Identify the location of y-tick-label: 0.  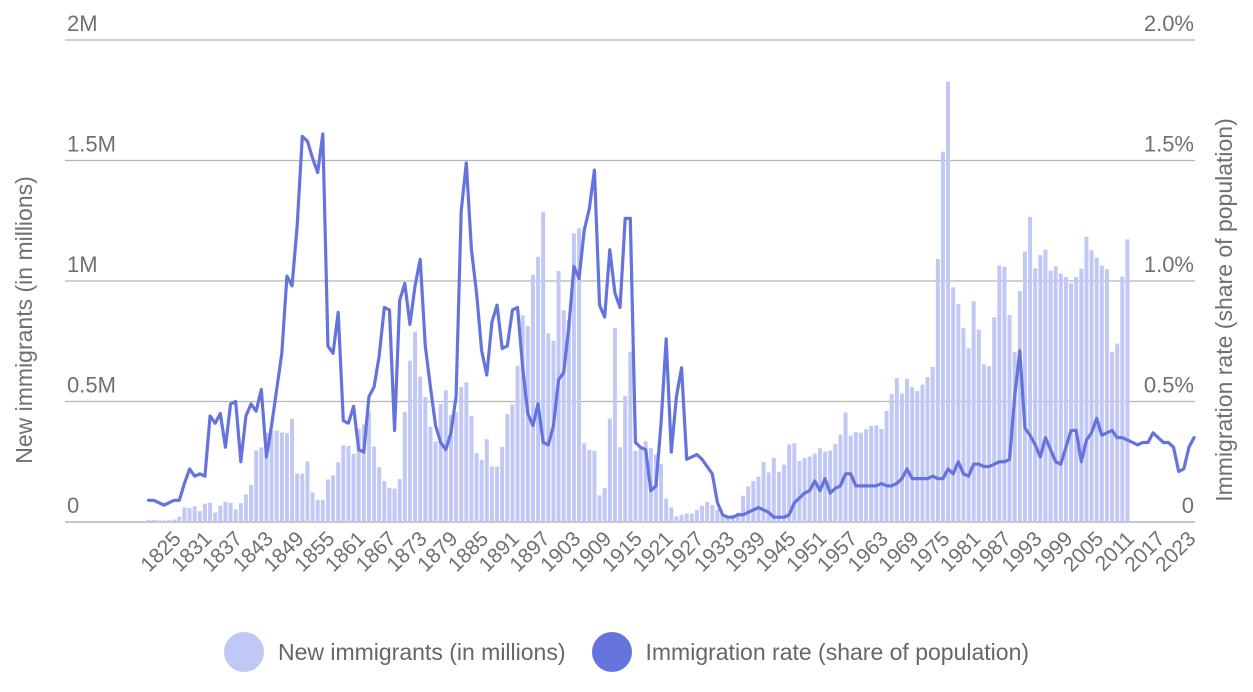
(73, 505).